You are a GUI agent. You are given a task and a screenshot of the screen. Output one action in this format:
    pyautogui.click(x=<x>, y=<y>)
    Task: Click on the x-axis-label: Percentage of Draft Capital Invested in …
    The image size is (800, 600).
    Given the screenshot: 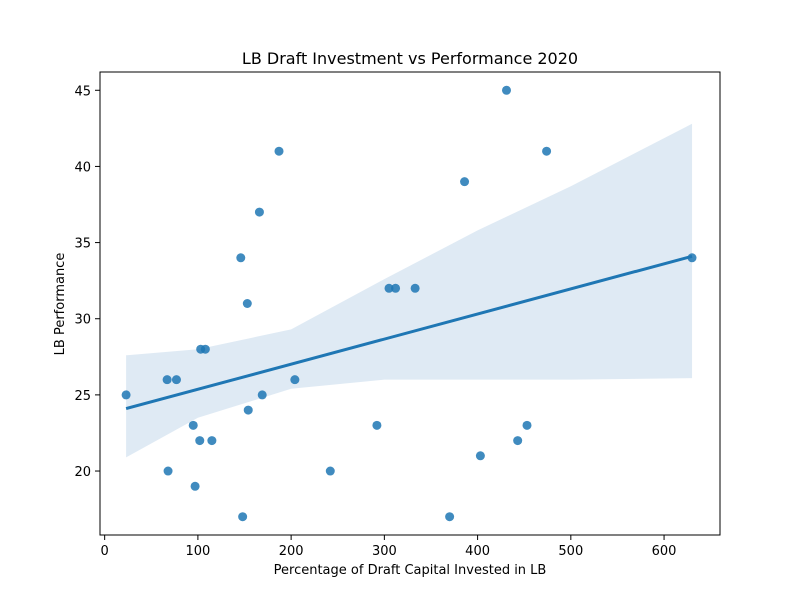 What is the action you would take?
    pyautogui.click(x=410, y=570)
    